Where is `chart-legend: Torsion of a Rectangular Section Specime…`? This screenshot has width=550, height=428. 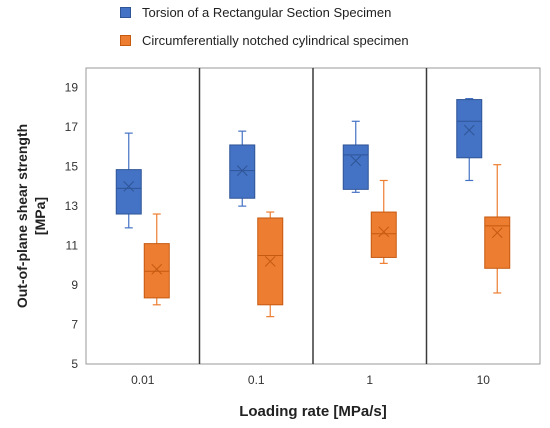 chart-legend: Torsion of a Rectangular Section Specime… is located at coordinates (275, 30).